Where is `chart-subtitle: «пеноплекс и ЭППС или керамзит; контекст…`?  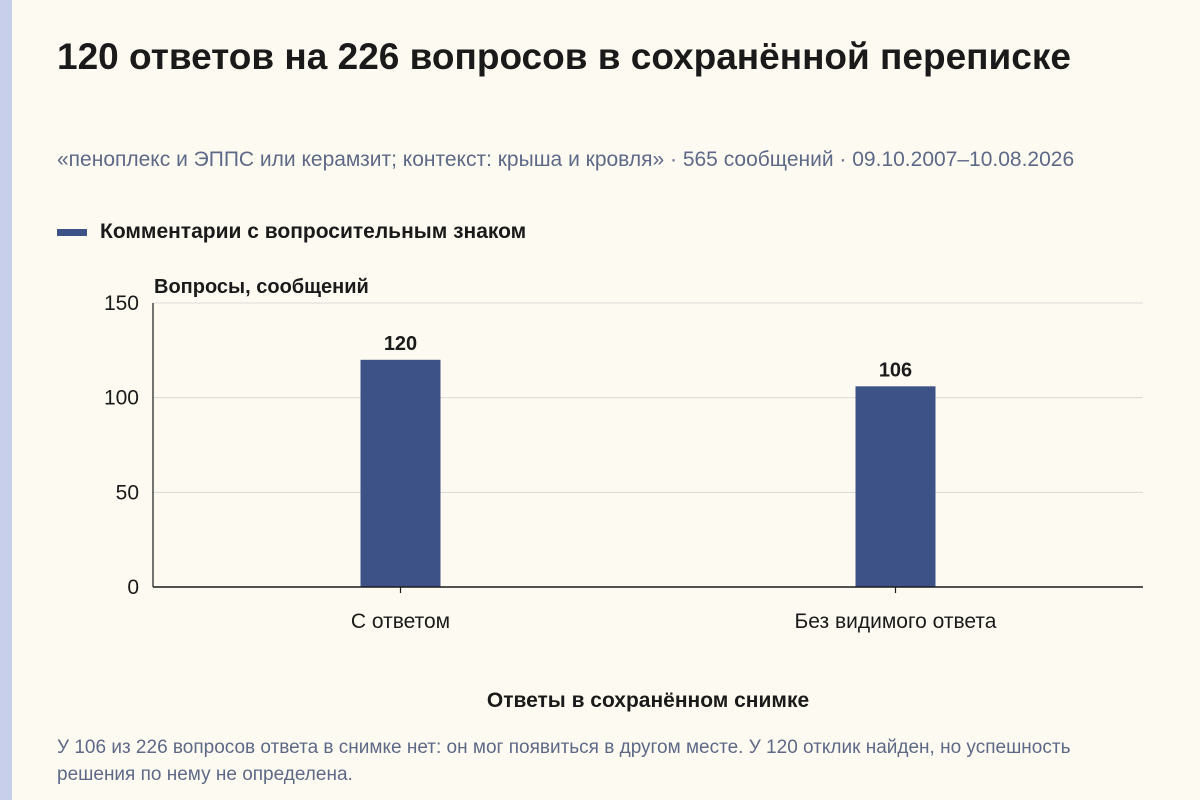
chart-subtitle: «пеноплекс и ЭППС или керамзит; контекст… is located at coordinates (566, 159).